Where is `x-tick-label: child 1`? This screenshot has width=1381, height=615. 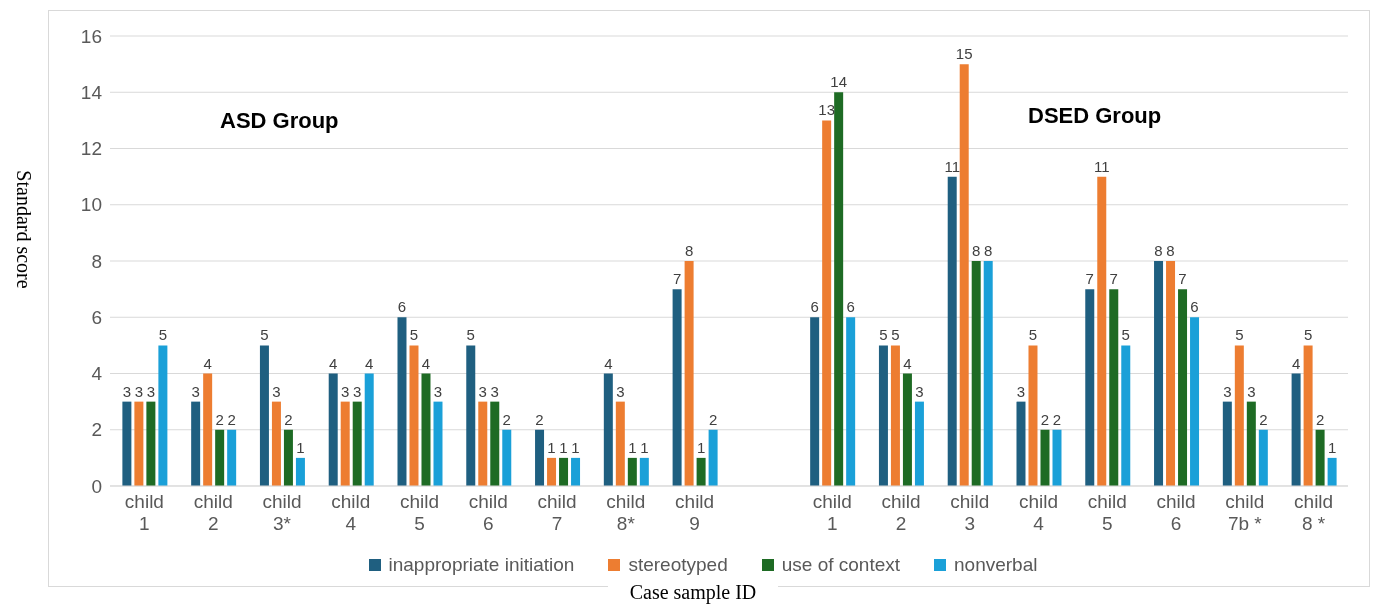
x-tick-label: child 1 is located at coordinates (144, 512).